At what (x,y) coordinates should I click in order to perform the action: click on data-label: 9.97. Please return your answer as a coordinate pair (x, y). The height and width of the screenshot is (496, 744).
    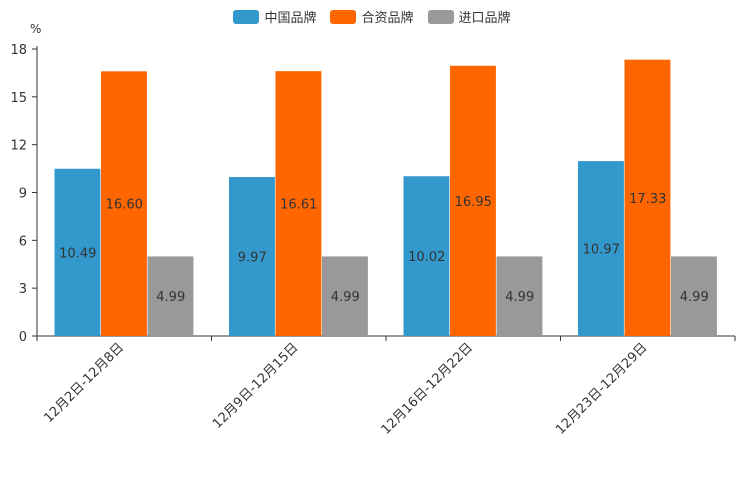
    Looking at the image, I should click on (252, 258).